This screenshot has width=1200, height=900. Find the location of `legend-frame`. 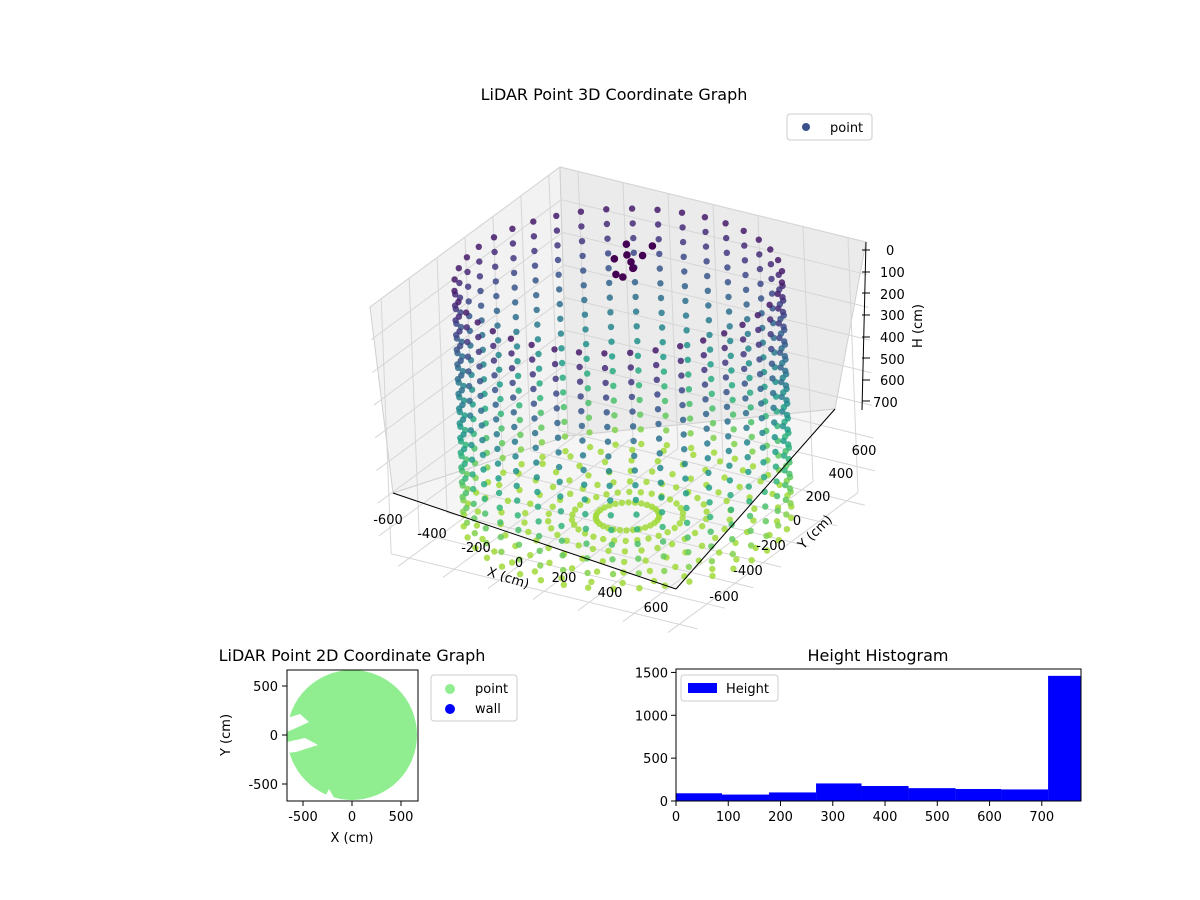

legend-frame is located at coordinates (829, 127).